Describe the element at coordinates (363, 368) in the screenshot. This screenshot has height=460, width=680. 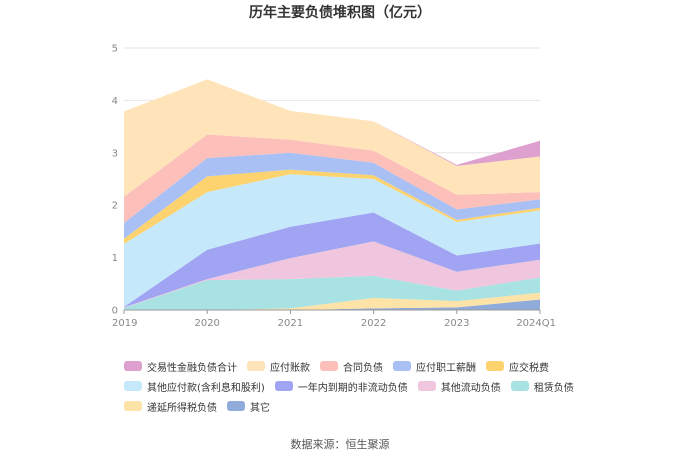
I see `legend-label: 合同负债` at that location.